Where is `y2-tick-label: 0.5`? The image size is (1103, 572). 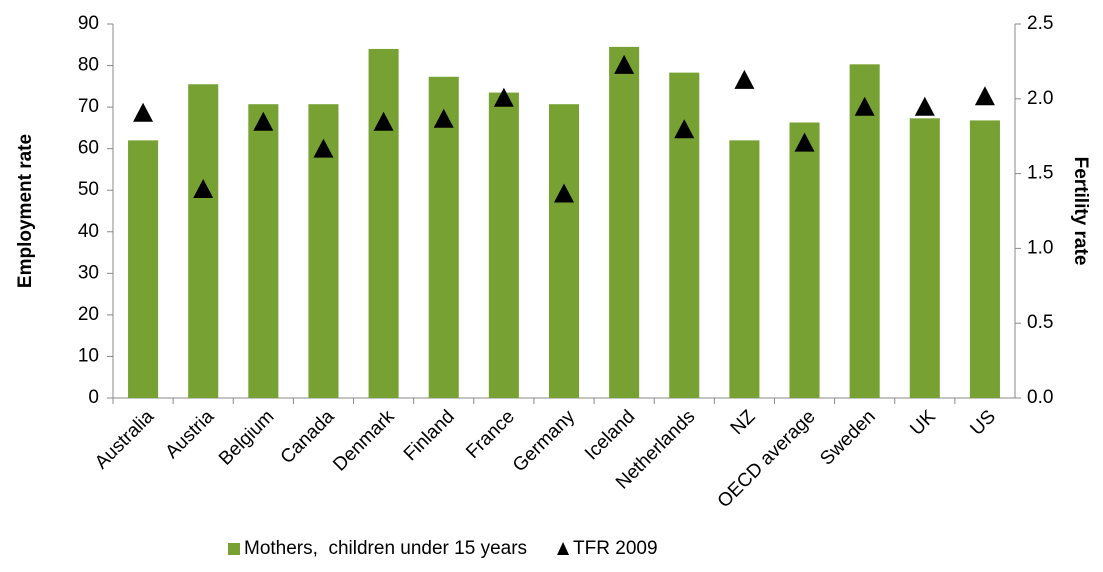 y2-tick-label: 0.5 is located at coordinates (1040, 322).